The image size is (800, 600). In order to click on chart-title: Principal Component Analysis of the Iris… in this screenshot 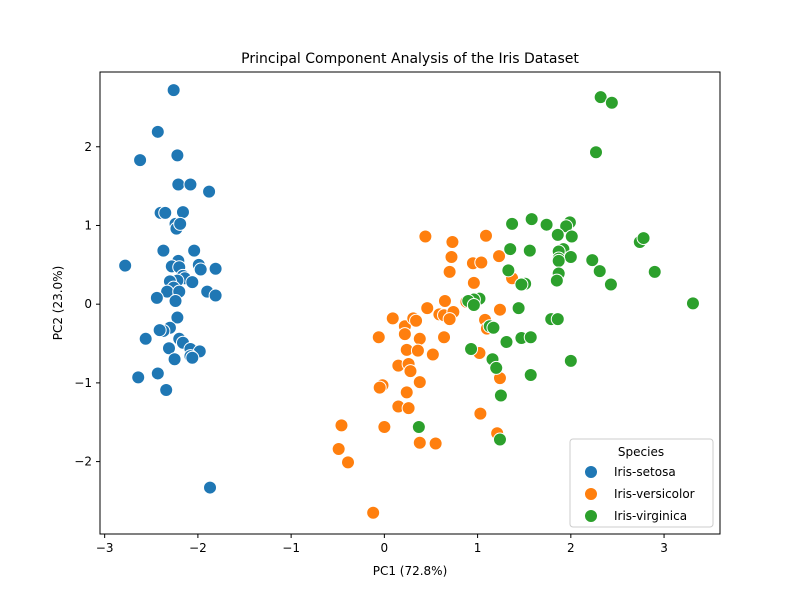, I will do `click(410, 59)`.